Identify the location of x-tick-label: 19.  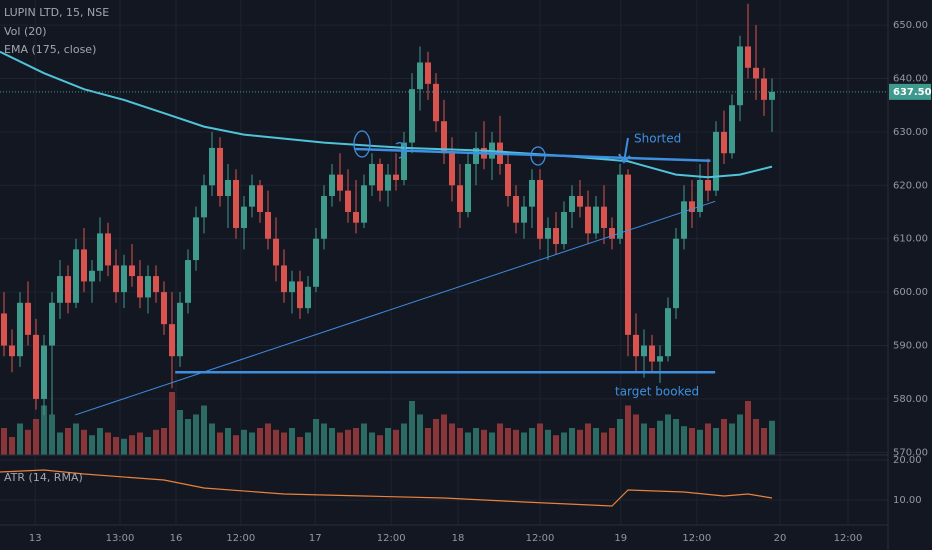
(620, 538).